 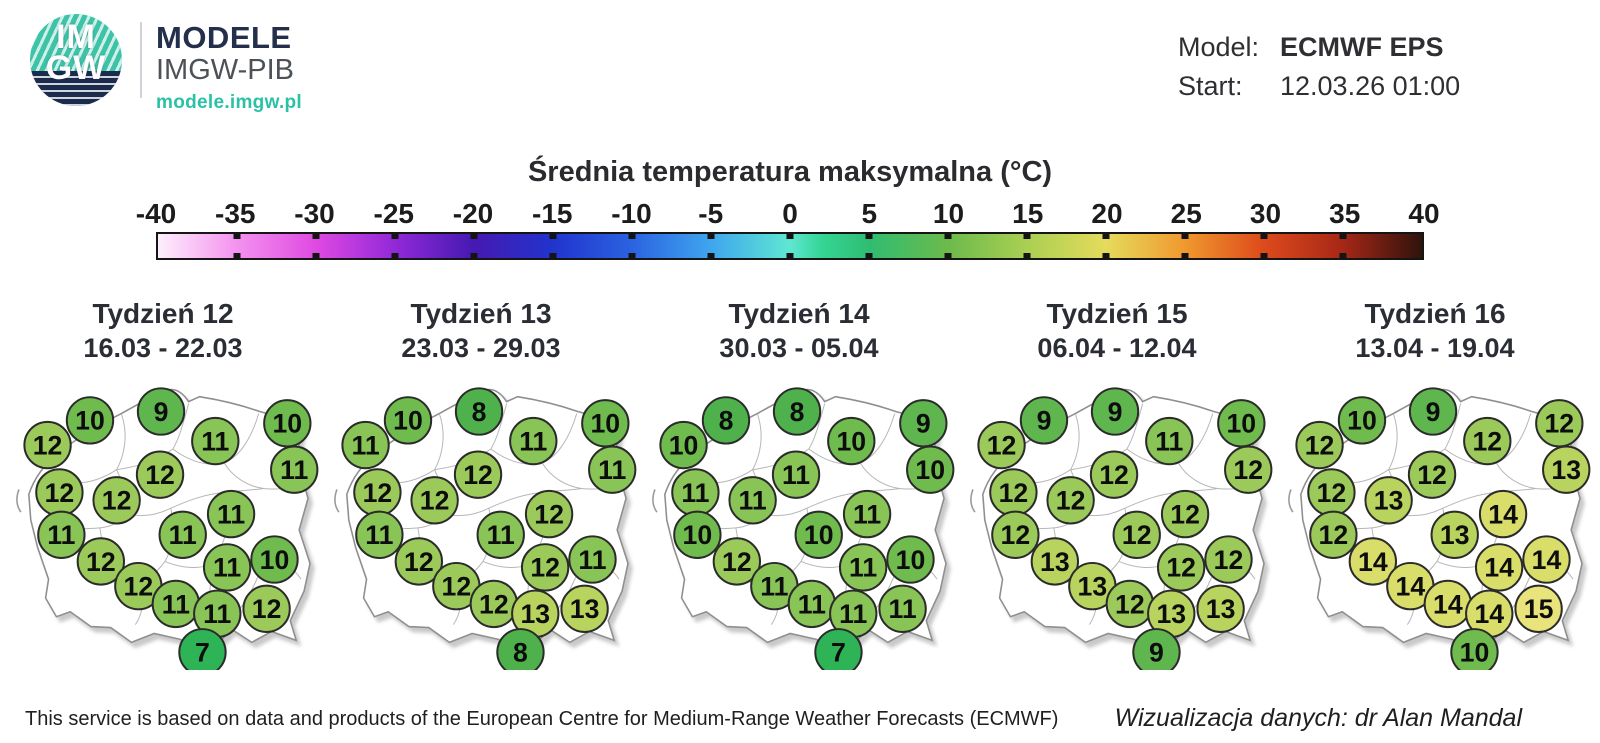 I want to click on colorbar-tick-labels: -40 -35 -30 -25 -20 -15 -10 -5 0 5 10 15 20 25 30 35 40, so click(x=788, y=214).